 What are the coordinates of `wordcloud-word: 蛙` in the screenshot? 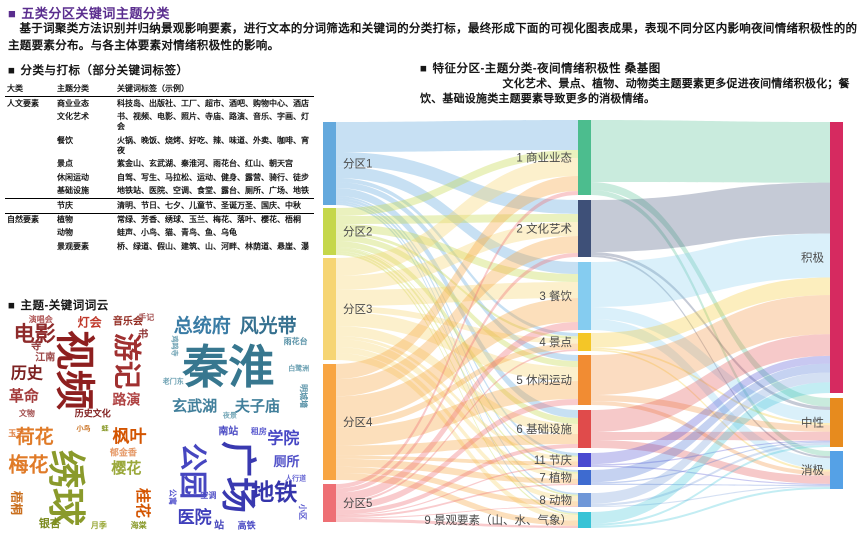 It's located at (105, 430).